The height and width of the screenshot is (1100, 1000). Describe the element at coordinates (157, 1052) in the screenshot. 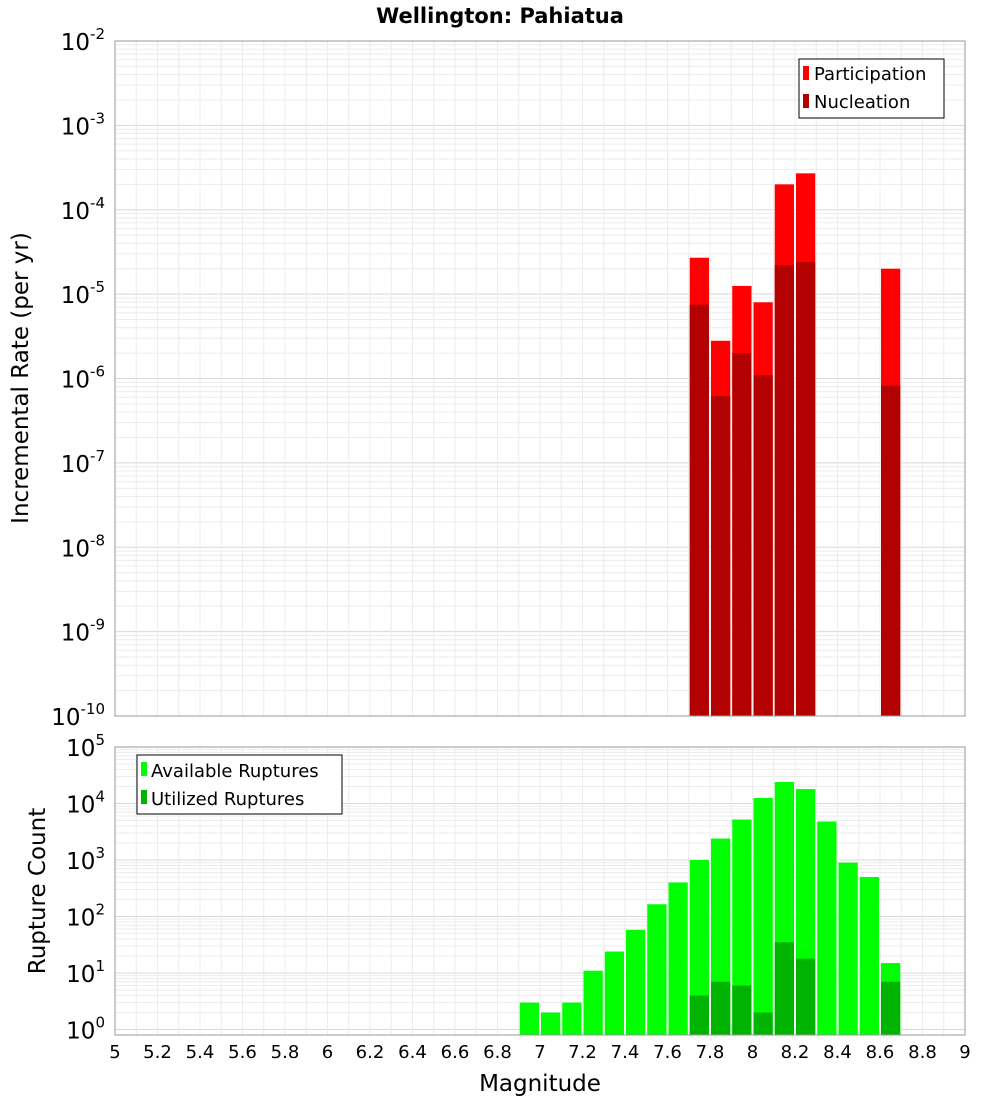

I see `x-tick-label: 5.2` at that location.